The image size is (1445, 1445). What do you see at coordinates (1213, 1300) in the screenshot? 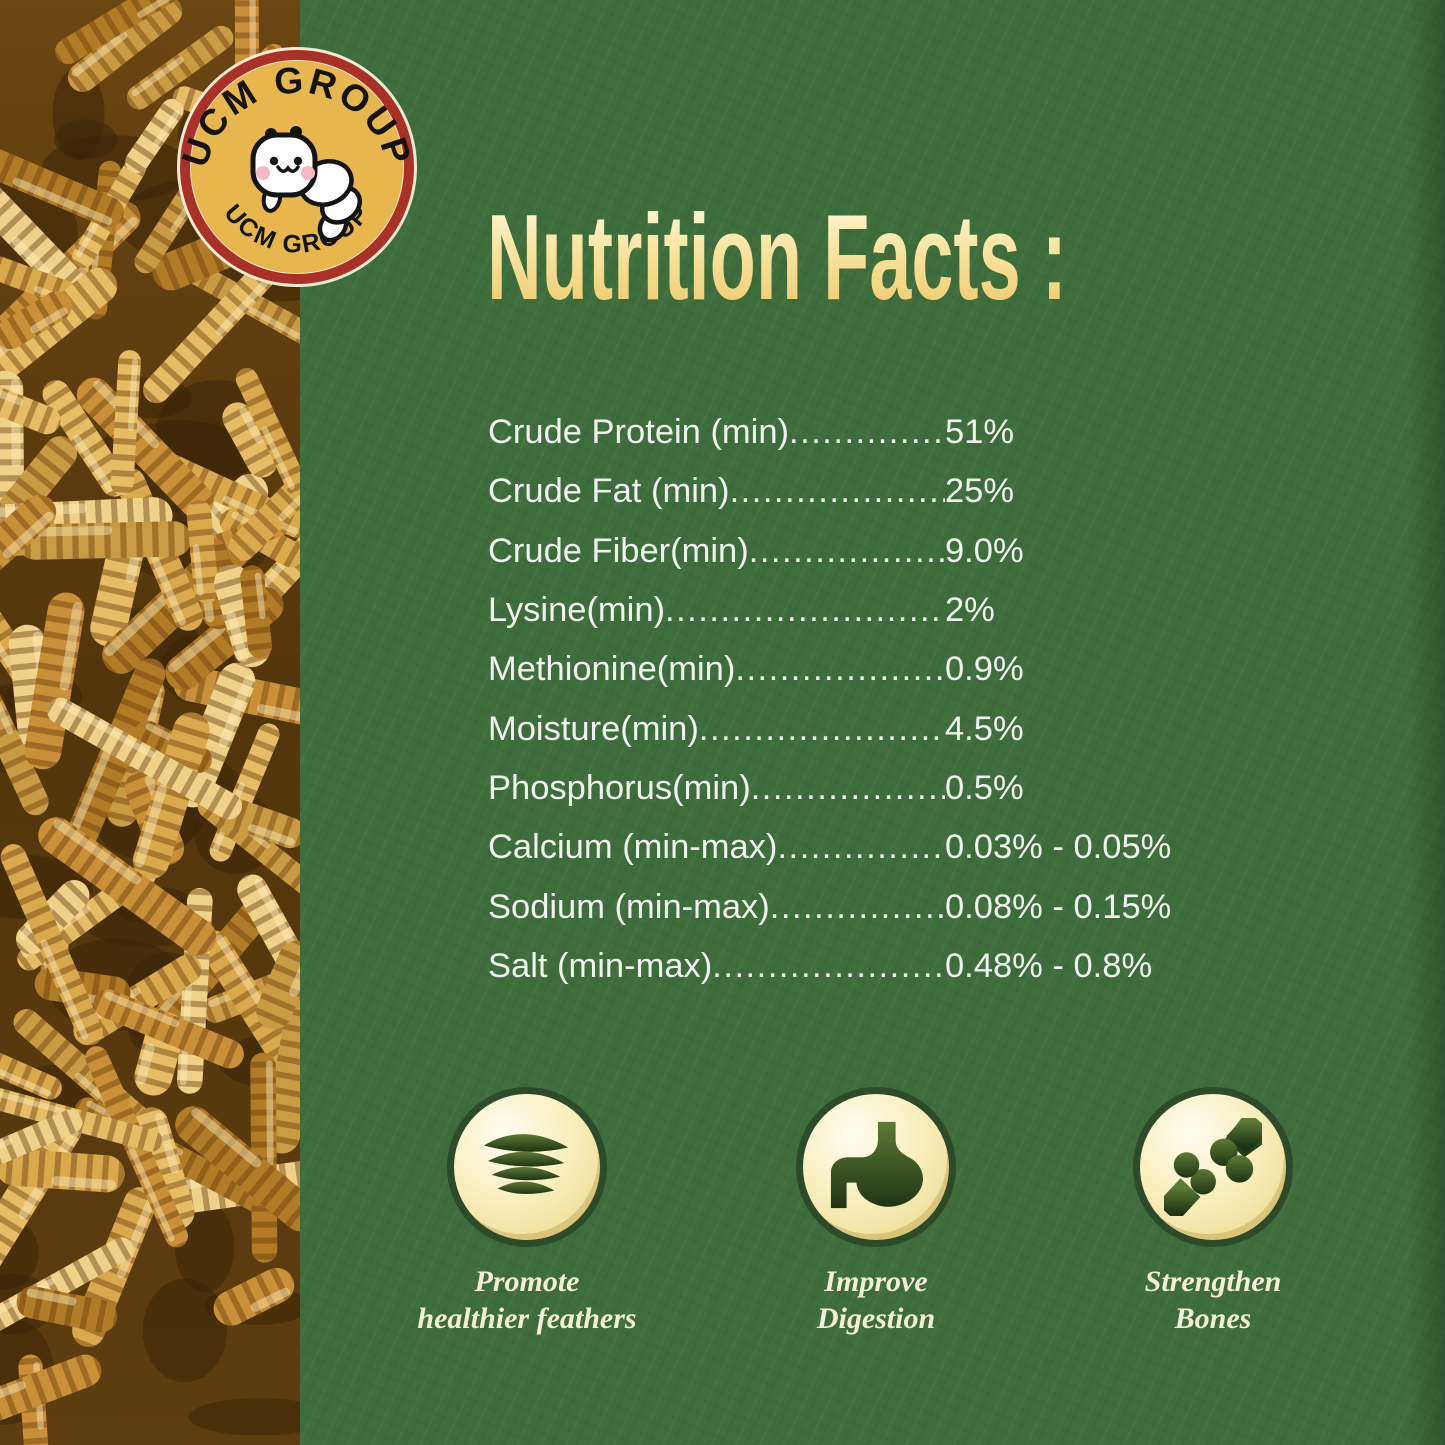
I see `benefit-label-bones: Strengthen Bones` at bounding box center [1213, 1300].